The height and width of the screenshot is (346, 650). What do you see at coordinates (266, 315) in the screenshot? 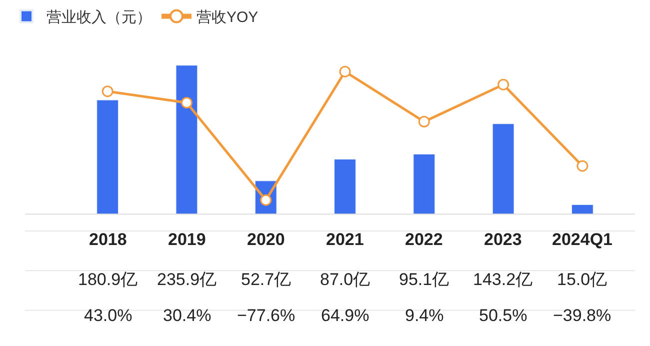
I see `data-label: −77.6%` at bounding box center [266, 315].